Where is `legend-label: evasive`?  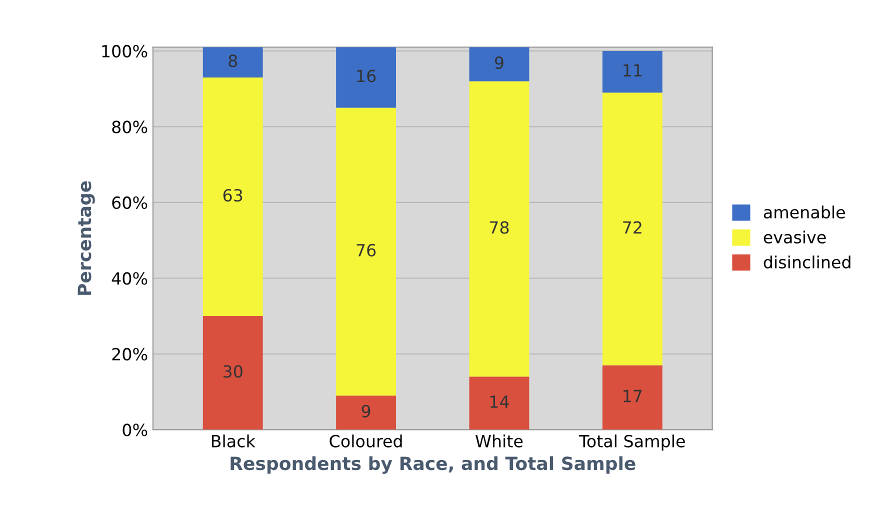 legend-label: evasive is located at coordinates (795, 237).